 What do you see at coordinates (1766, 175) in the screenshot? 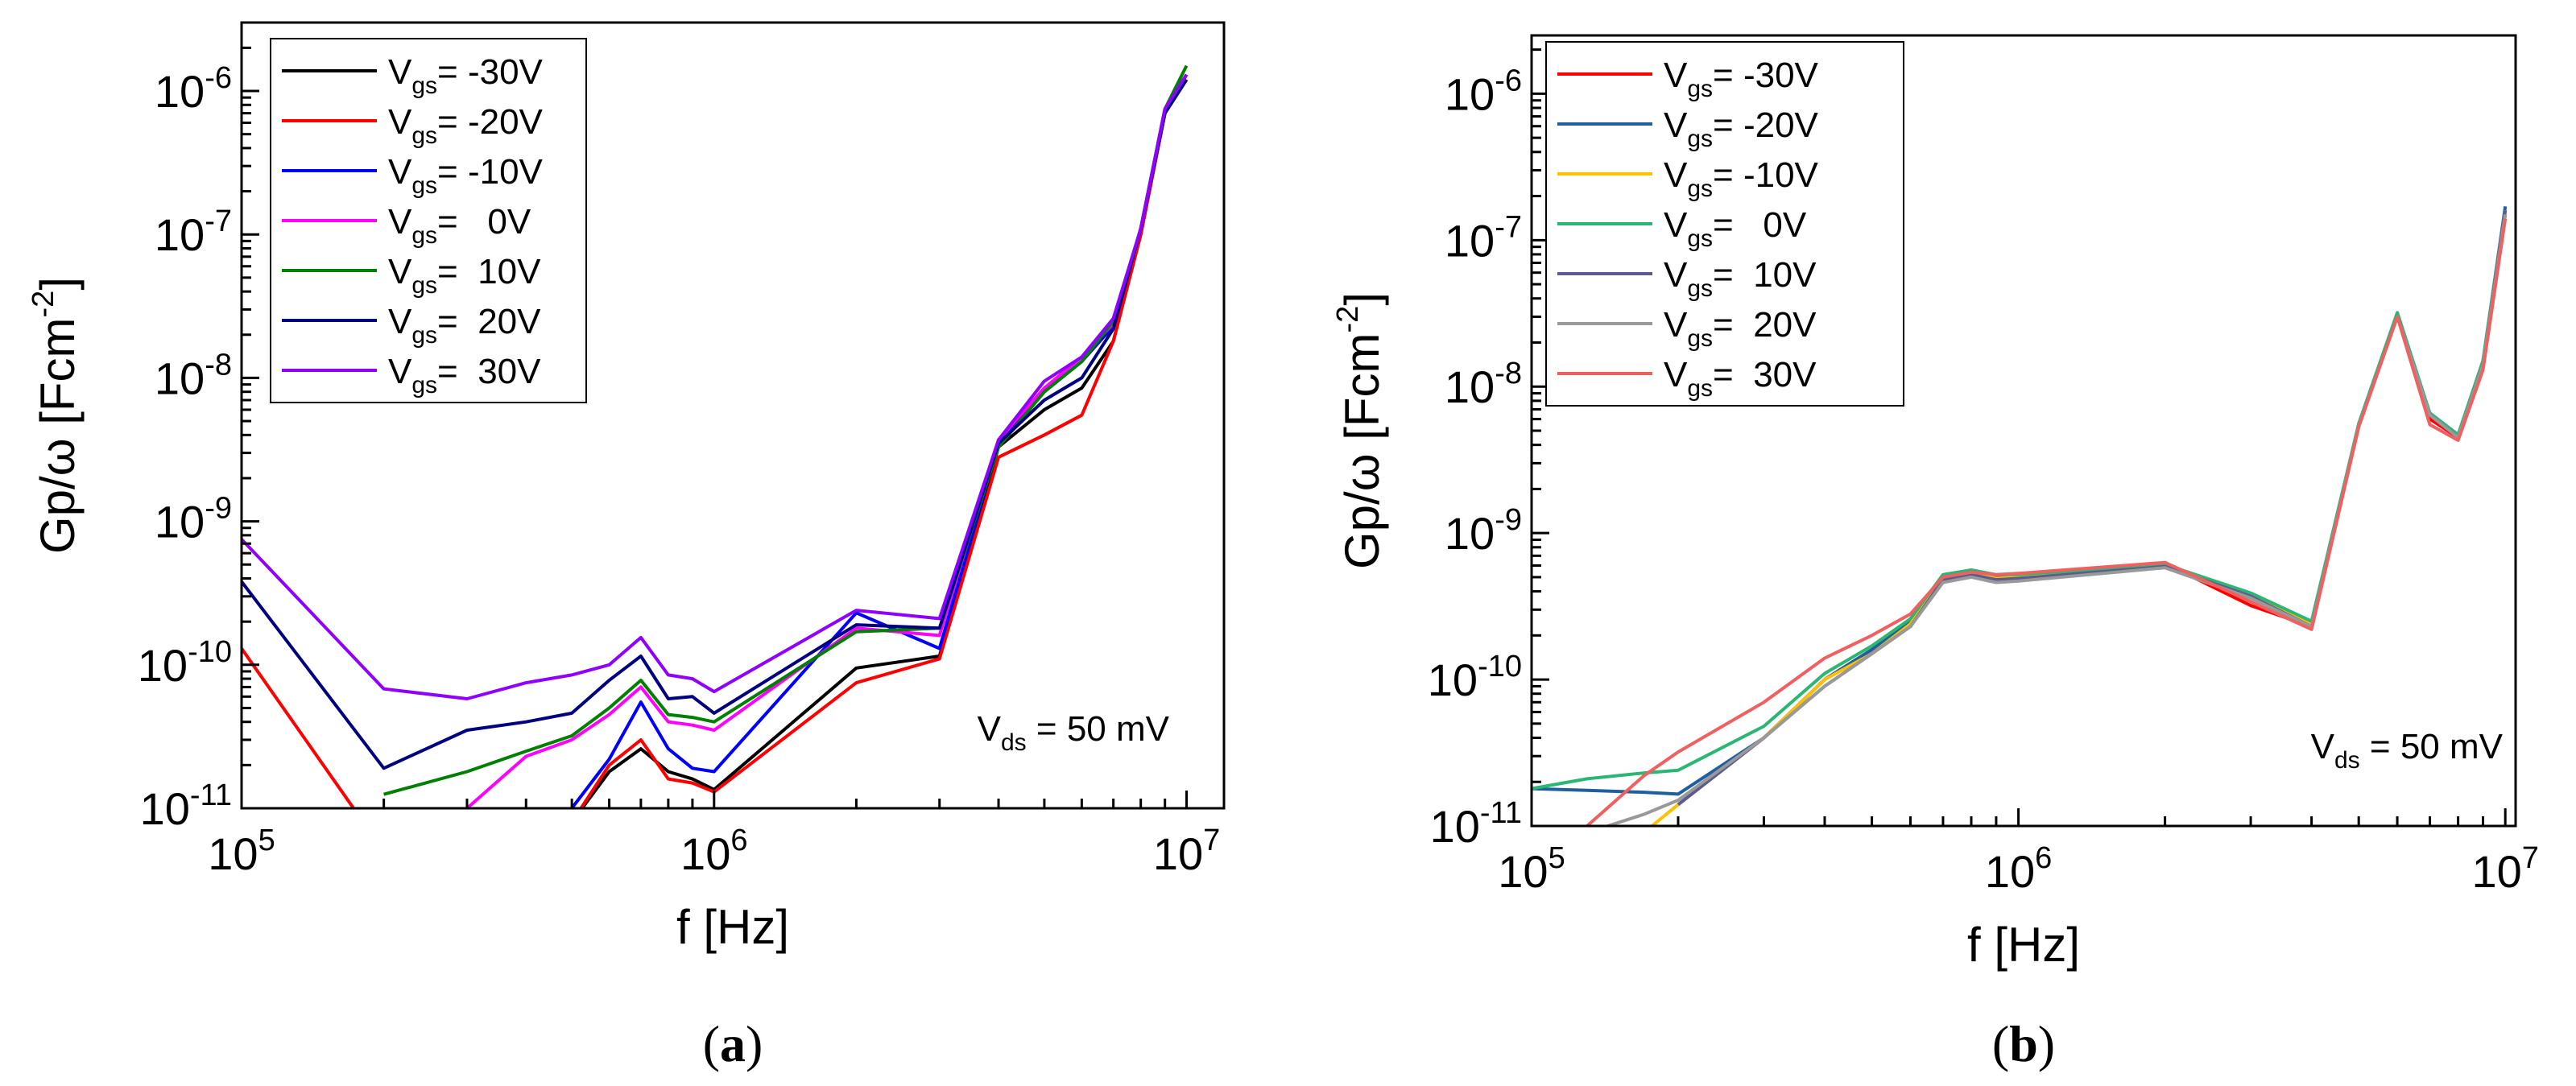
I see `legend-value: = -10V` at bounding box center [1766, 175].